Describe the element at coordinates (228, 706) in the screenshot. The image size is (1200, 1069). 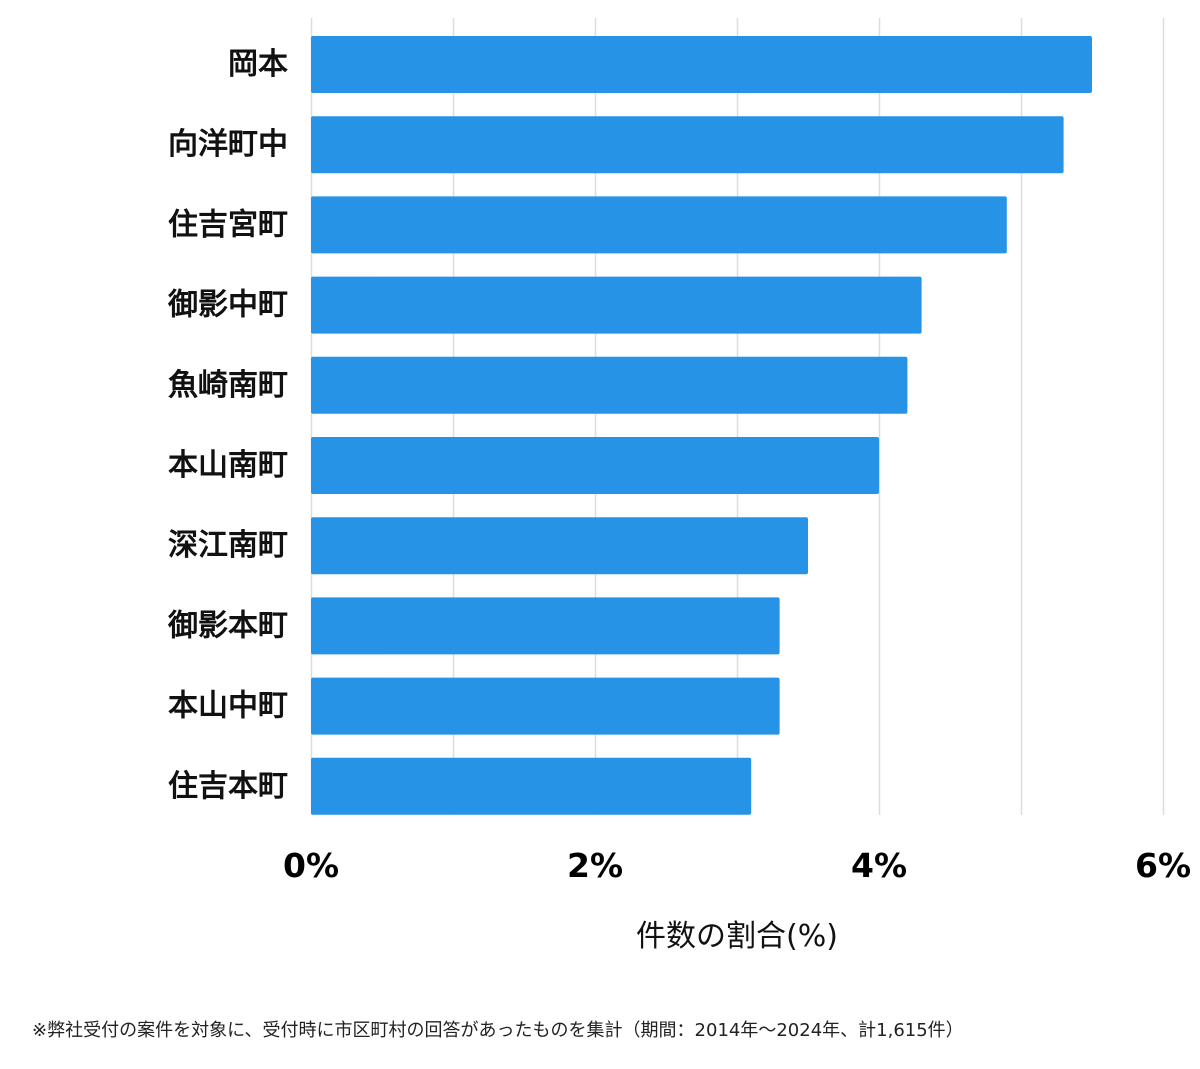
I see `category-label: 本山中町` at that location.